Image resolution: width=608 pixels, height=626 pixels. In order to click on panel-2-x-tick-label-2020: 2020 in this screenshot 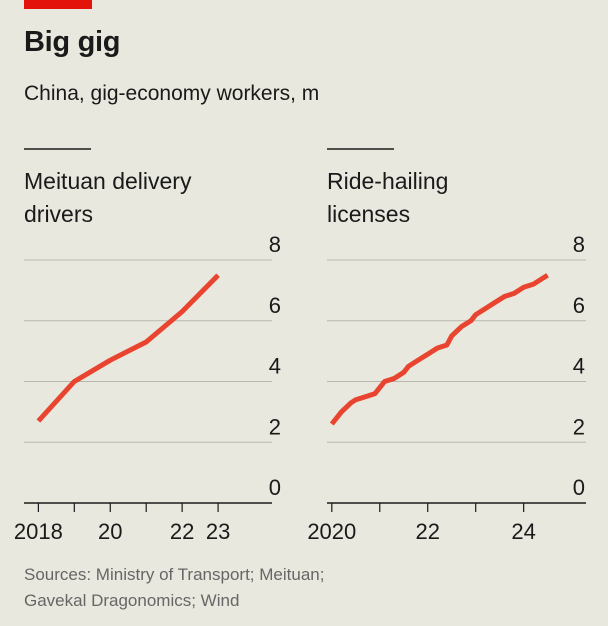, I will do `click(331, 531)`.